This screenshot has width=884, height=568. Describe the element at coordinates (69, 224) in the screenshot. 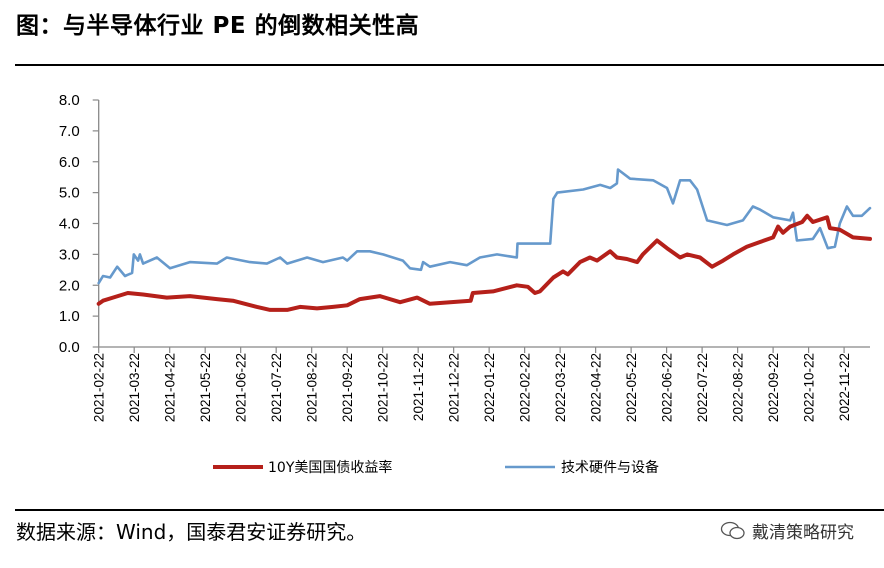

I see `y-tick-label: 4.0` at that location.